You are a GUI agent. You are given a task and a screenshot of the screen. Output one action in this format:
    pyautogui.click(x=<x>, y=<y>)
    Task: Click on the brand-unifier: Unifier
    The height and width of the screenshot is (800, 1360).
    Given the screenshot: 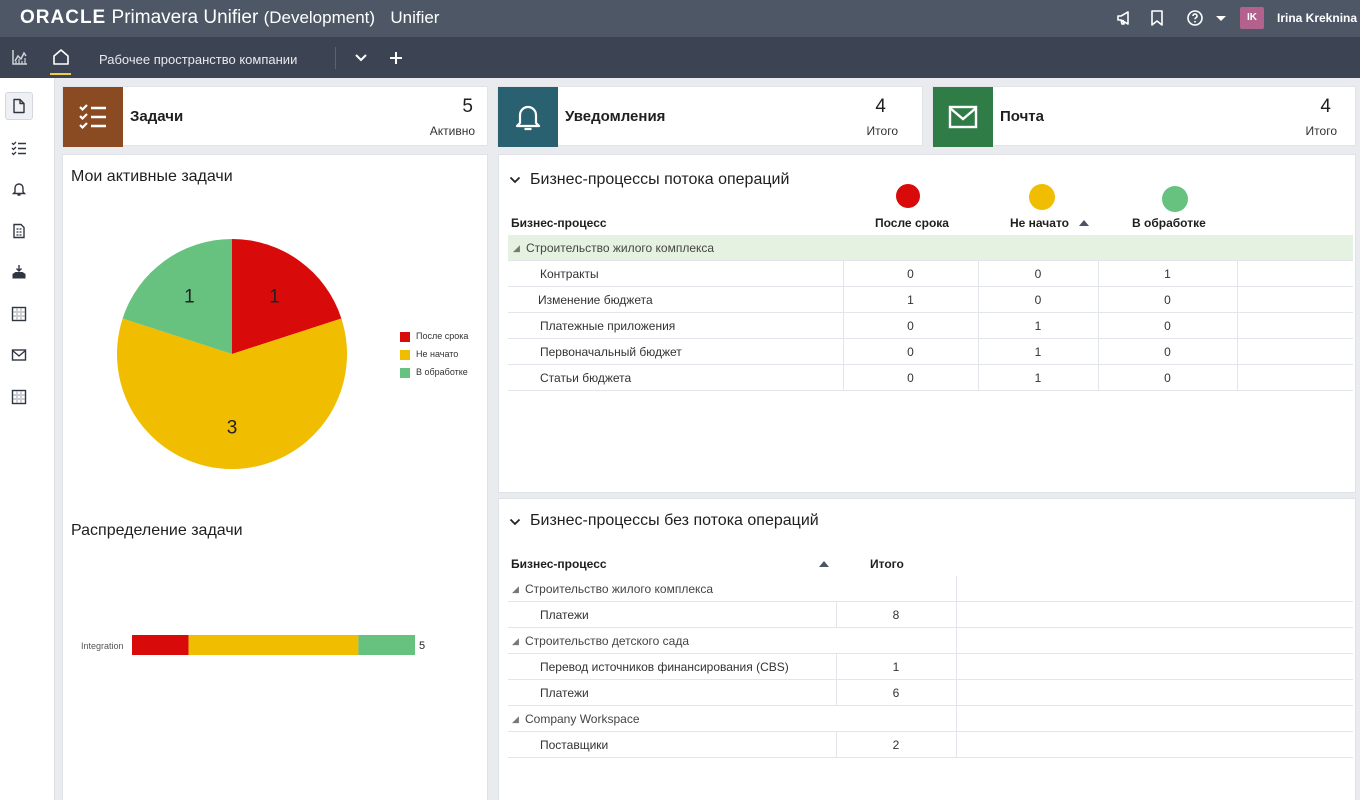 What is the action you would take?
    pyautogui.click(x=231, y=17)
    